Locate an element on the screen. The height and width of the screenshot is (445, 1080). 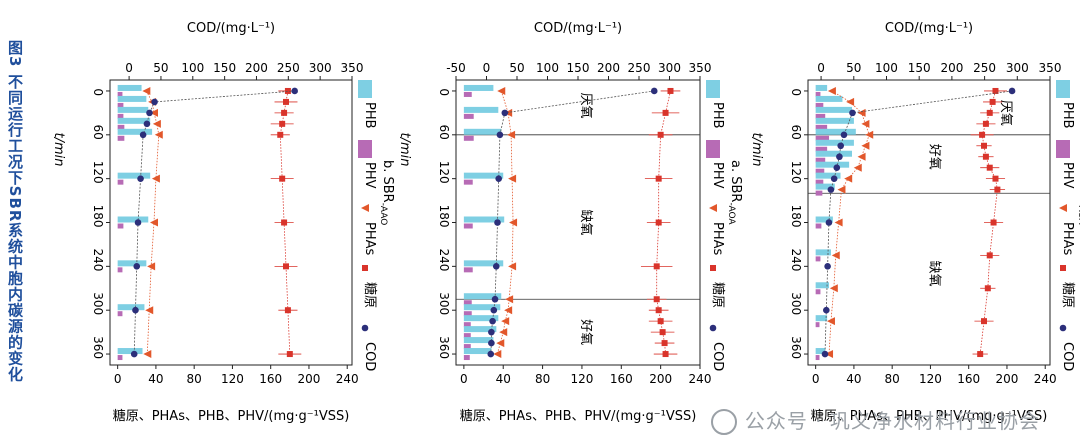
time-tick-label: 60 is located at coordinates (98, 132).